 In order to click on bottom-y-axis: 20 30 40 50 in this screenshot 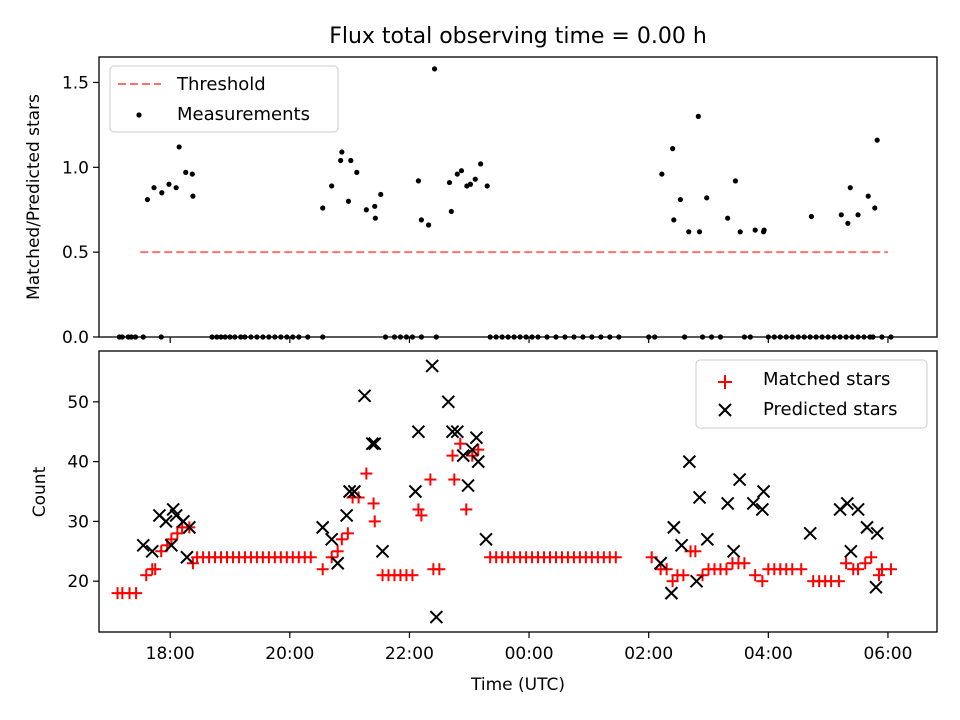, I will do `click(83, 492)`.